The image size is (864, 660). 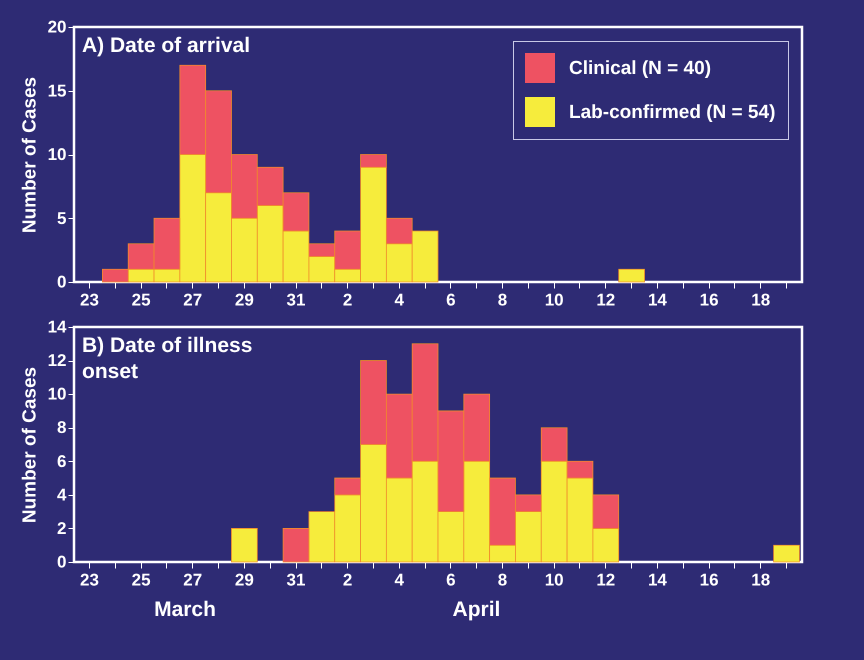 What do you see at coordinates (57, 90) in the screenshot?
I see `y-tick-label: 15` at bounding box center [57, 90].